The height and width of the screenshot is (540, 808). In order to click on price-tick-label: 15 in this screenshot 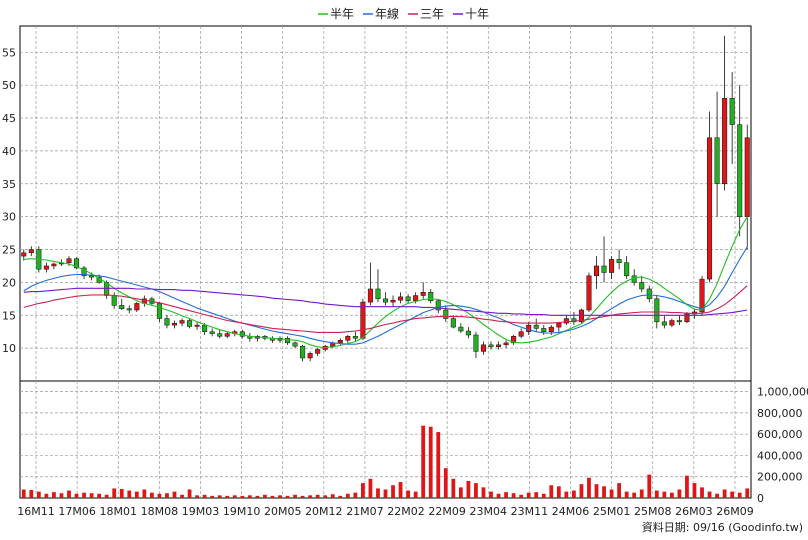, I will do `click(9, 315)`.